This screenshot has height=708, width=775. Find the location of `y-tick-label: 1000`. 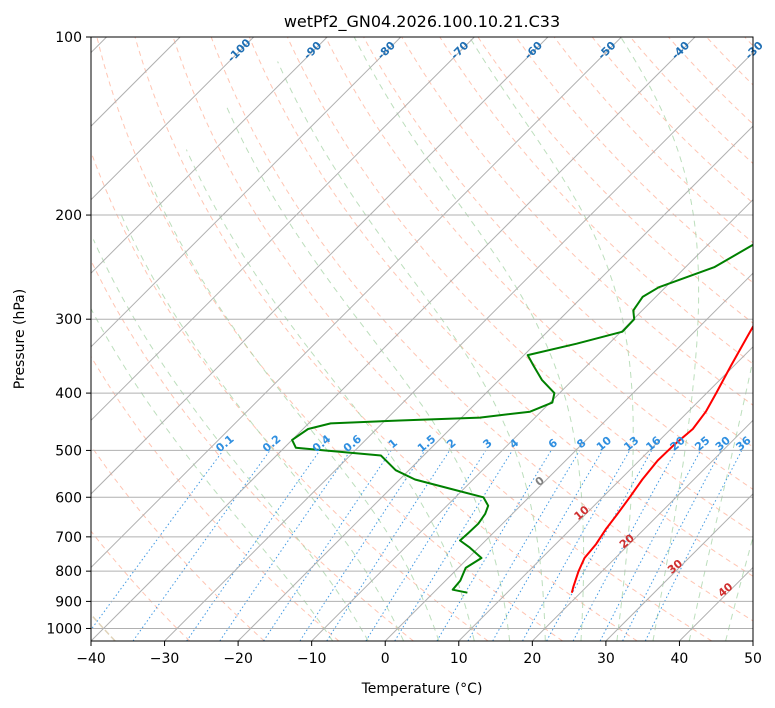

y-tick-label: 1000 is located at coordinates (64, 629).